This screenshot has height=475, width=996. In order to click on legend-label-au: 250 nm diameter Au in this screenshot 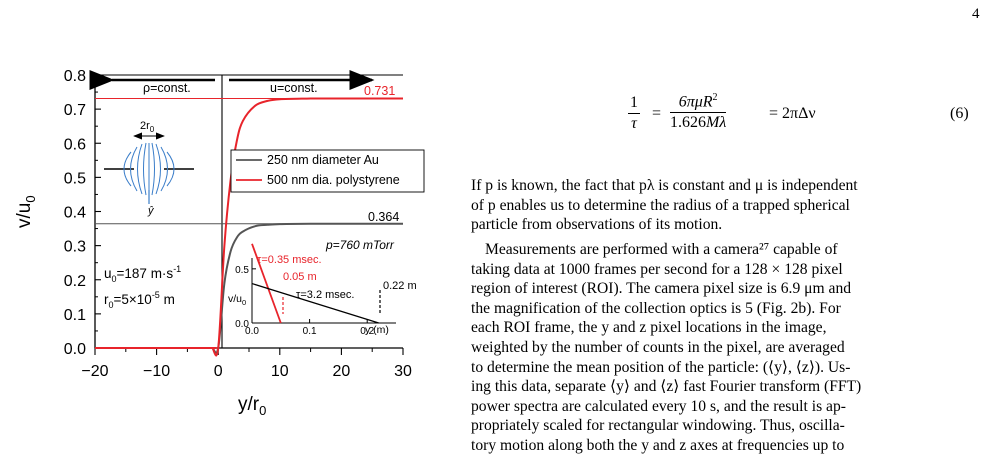, I will do `click(323, 160)`.